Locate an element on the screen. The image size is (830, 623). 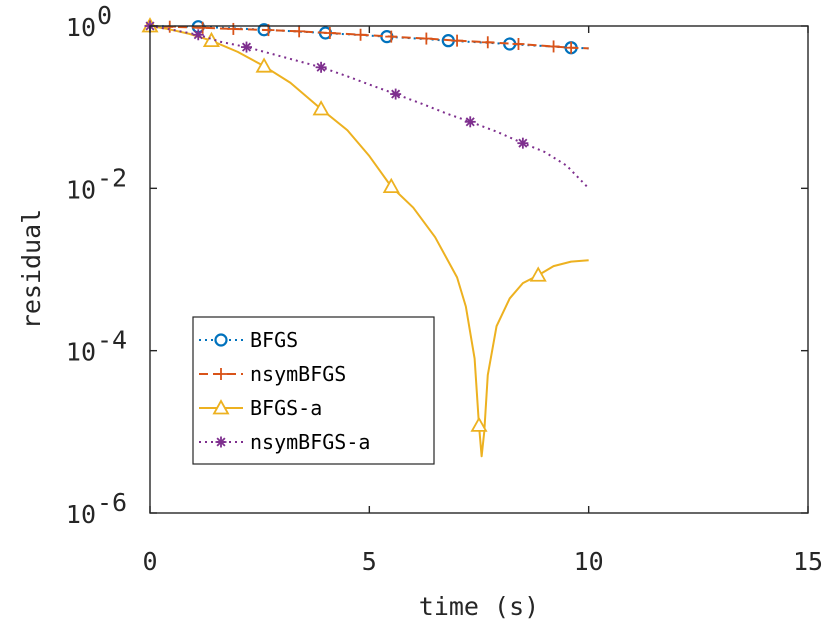
y-tick-label-4: 10 is located at coordinates (81, 27).